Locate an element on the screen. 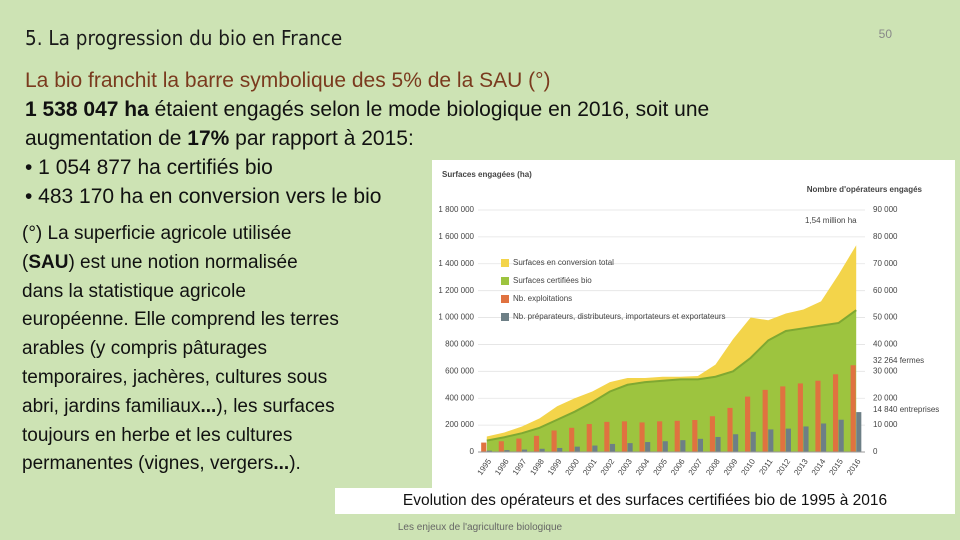 The height and width of the screenshot is (540, 960). text-line: toujours en herbe et les cultures is located at coordinates (180, 436).